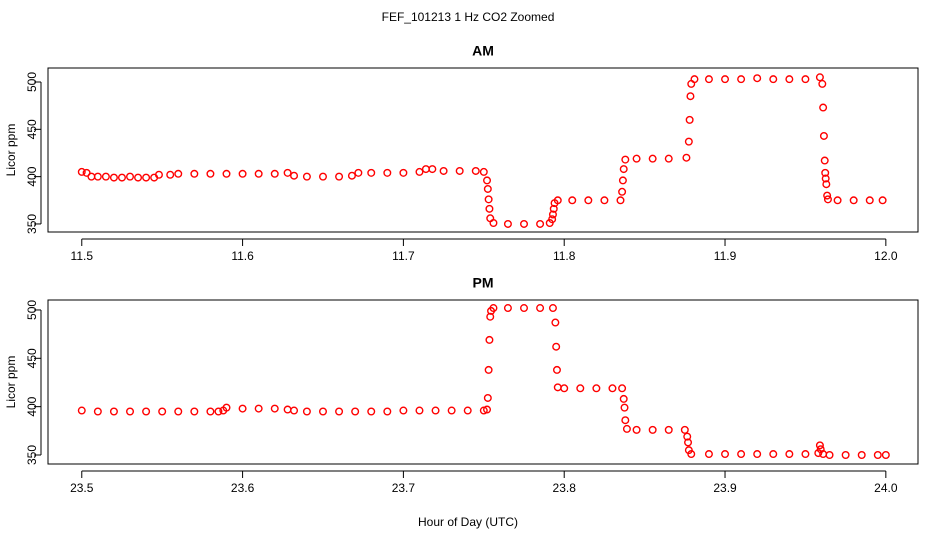 The height and width of the screenshot is (540, 936). Describe the element at coordinates (564, 256) in the screenshot. I see `x-tick-label: 11.8` at that location.